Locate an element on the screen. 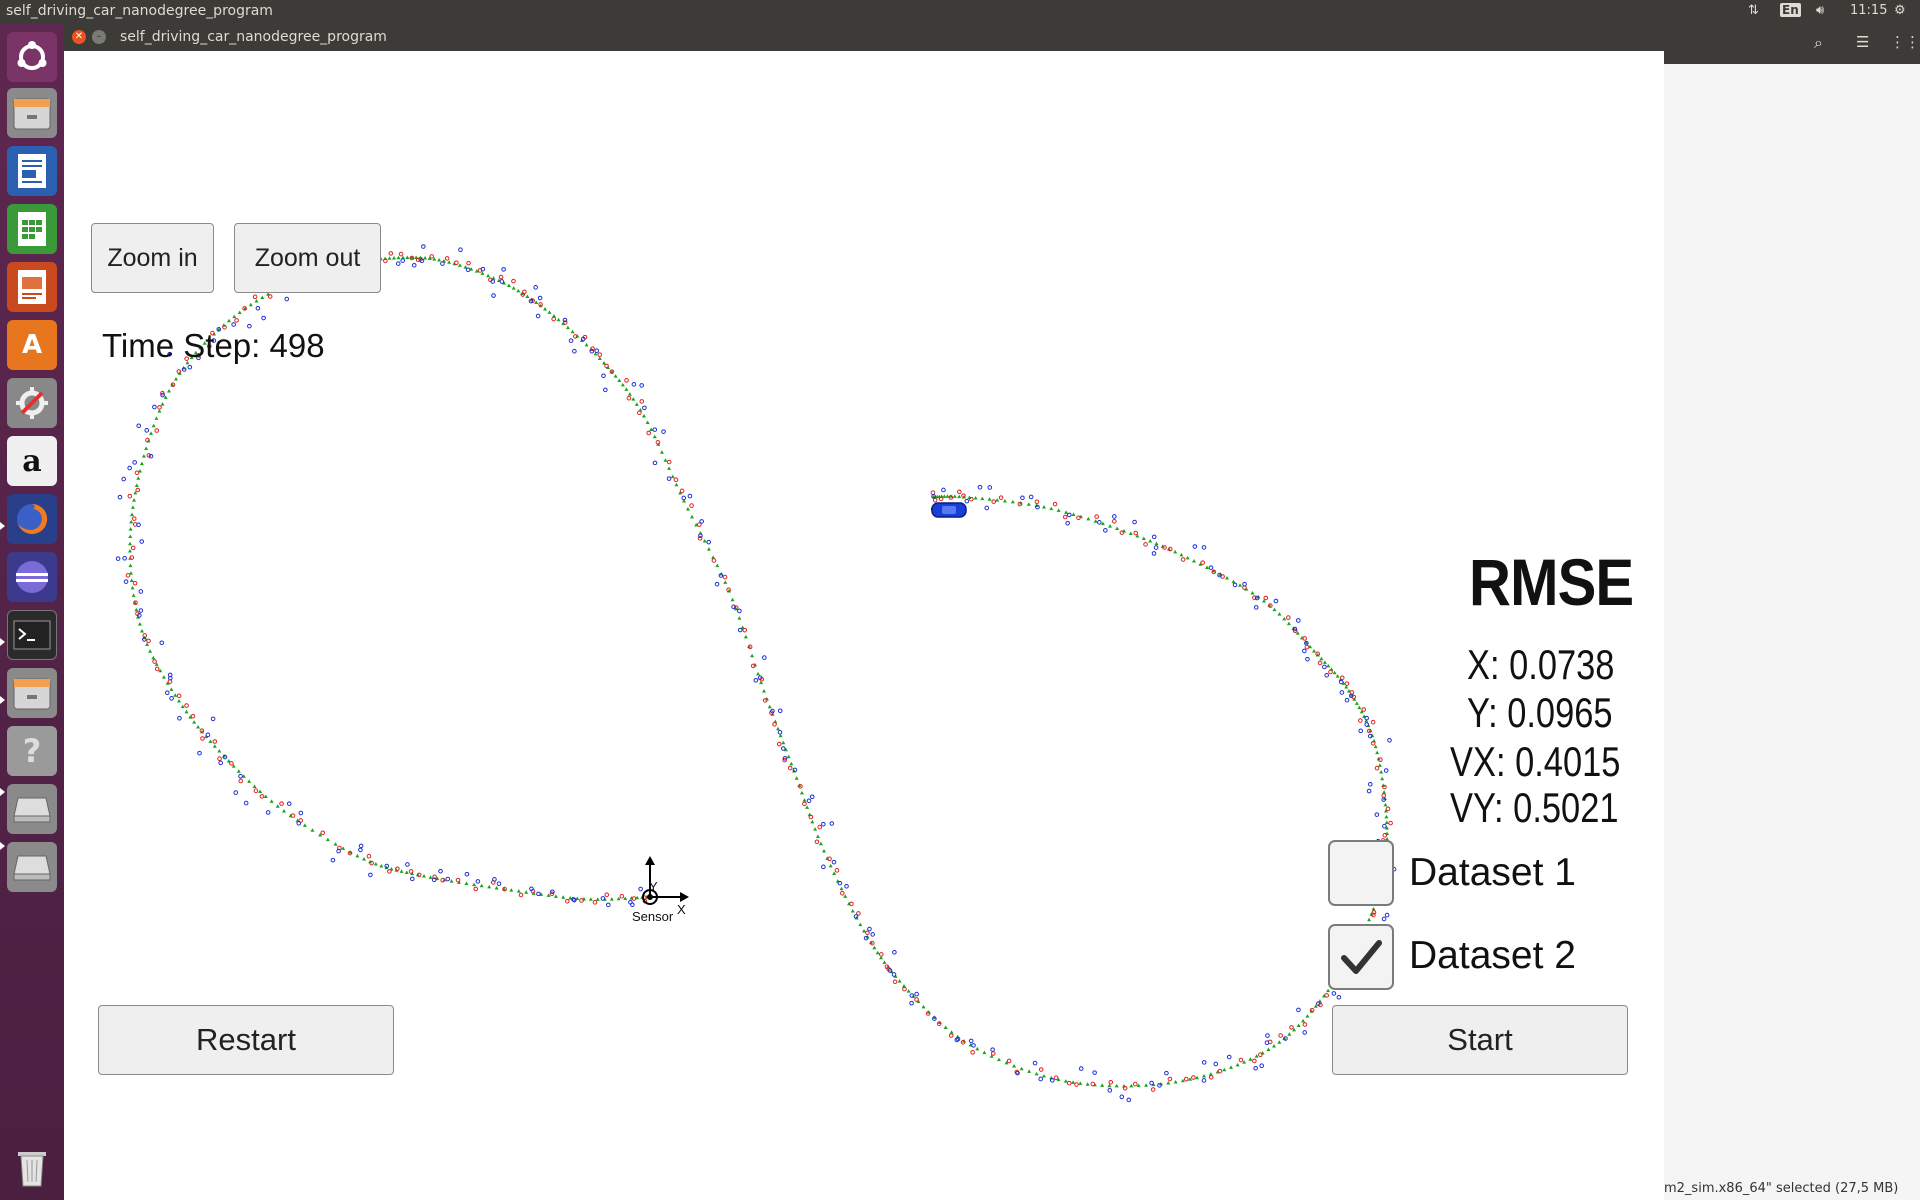  ubuntu-dash-icon is located at coordinates (32, 57).